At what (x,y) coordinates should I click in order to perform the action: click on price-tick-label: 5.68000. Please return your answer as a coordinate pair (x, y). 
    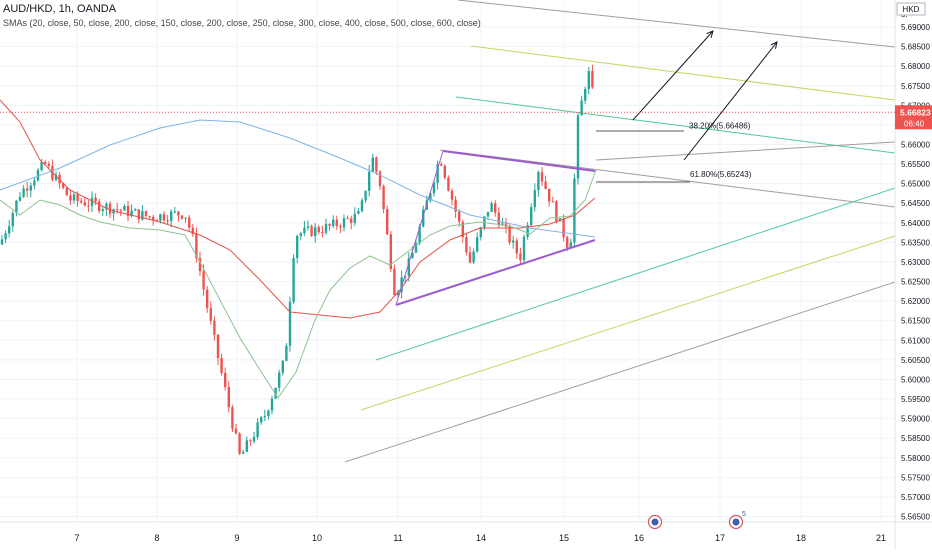
    Looking at the image, I should click on (915, 66).